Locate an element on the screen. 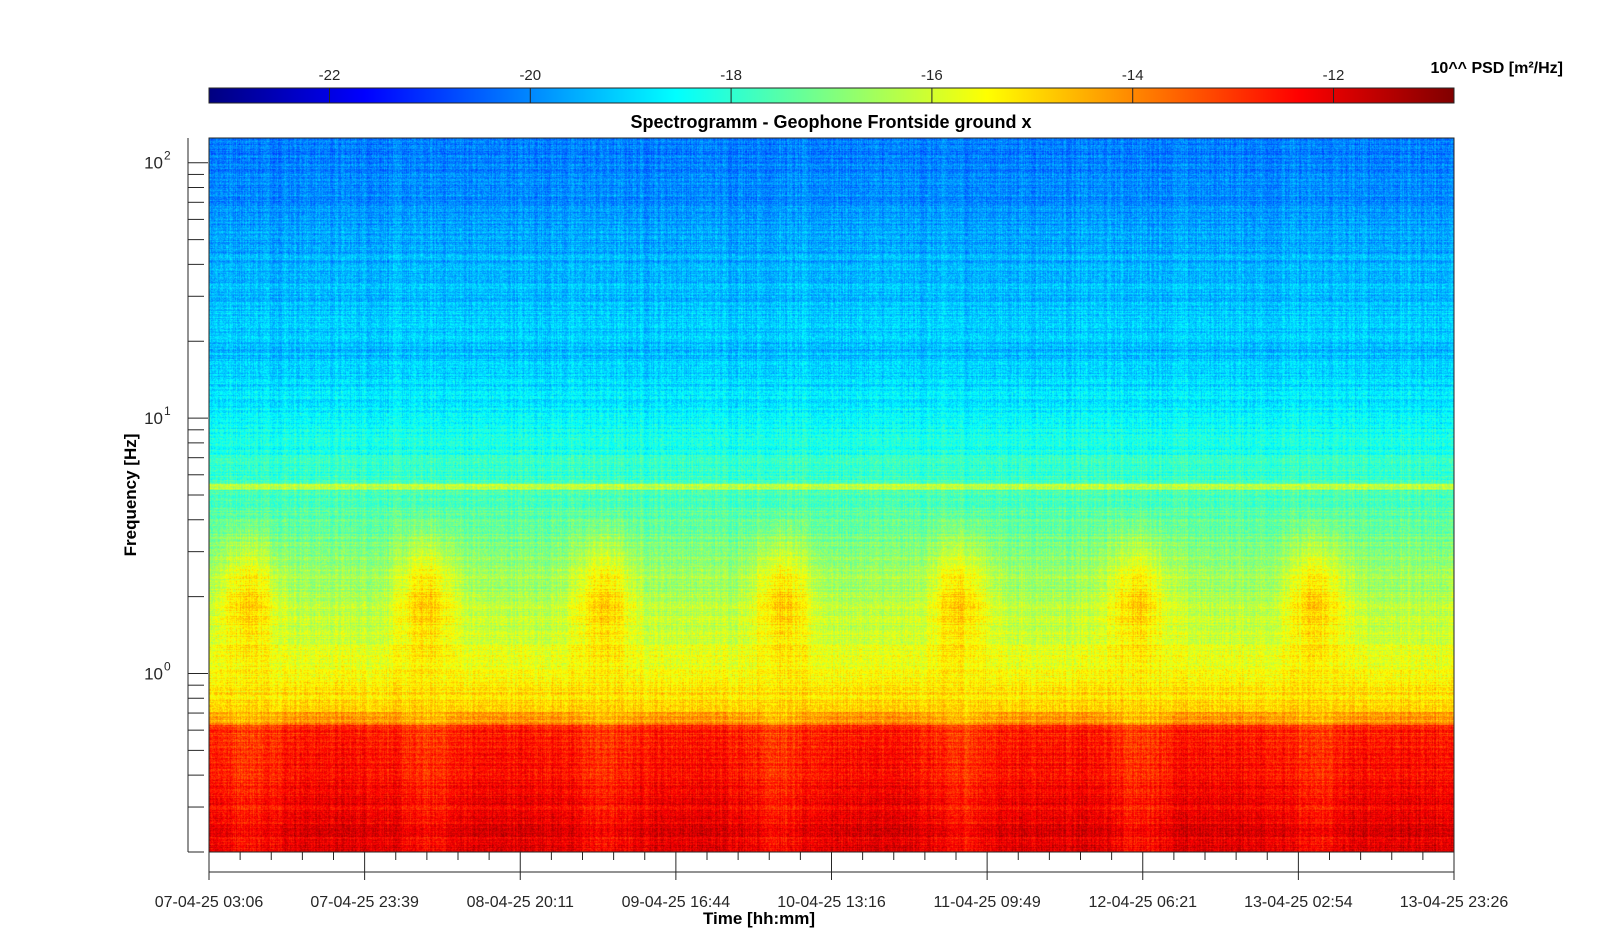 The width and height of the screenshot is (1600, 944). x-tick-label: 13-04-25 02:54 is located at coordinates (1298, 902).